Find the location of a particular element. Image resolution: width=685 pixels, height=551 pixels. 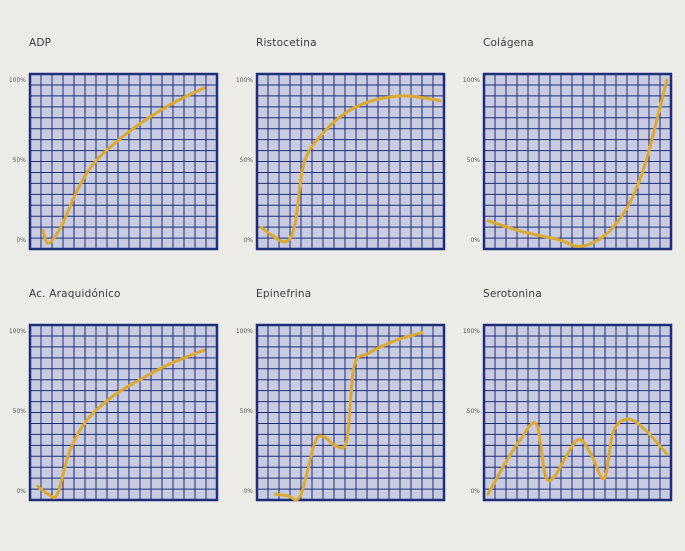

chart-svg-serotonina: 0% 50% 100% is located at coordinates (568, 412).